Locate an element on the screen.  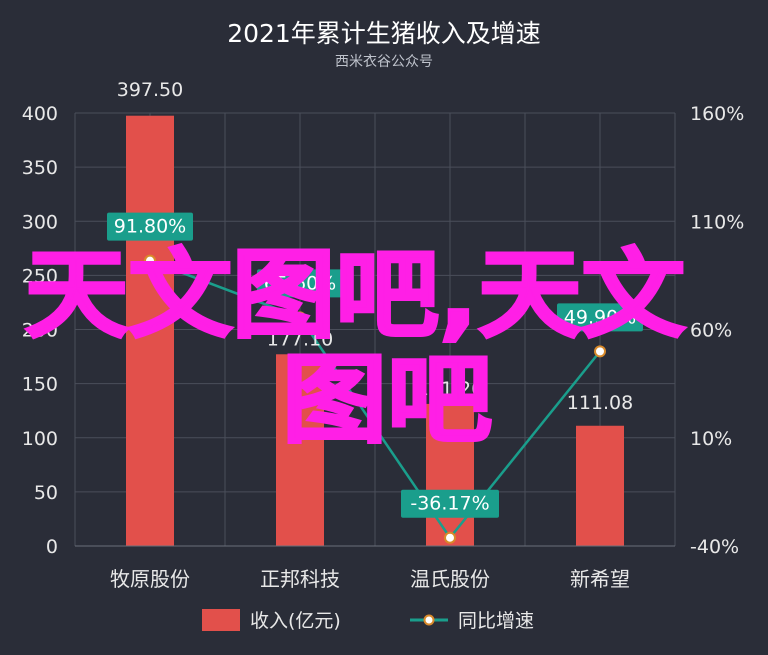
x-tick-label: 牧原股份 is located at coordinates (150, 579).